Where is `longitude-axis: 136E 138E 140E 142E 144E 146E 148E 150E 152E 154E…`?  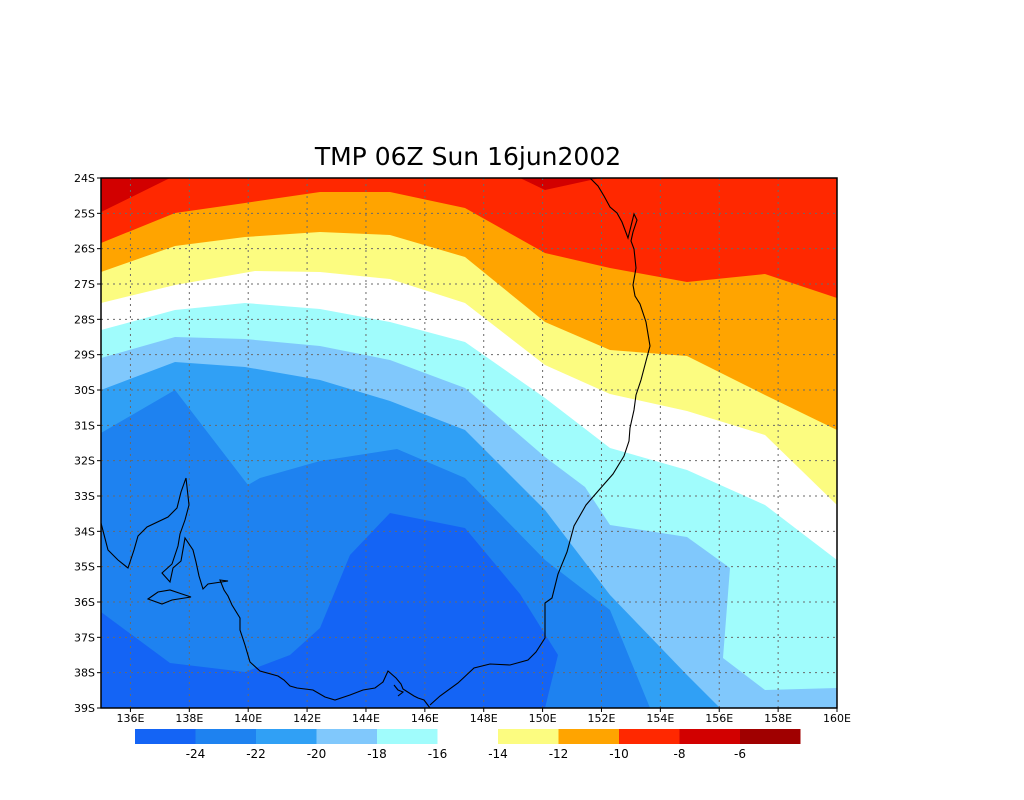 longitude-axis: 136E 138E 140E 142E 144E 146E 148E 150E 152E 154E… is located at coordinates (483, 716).